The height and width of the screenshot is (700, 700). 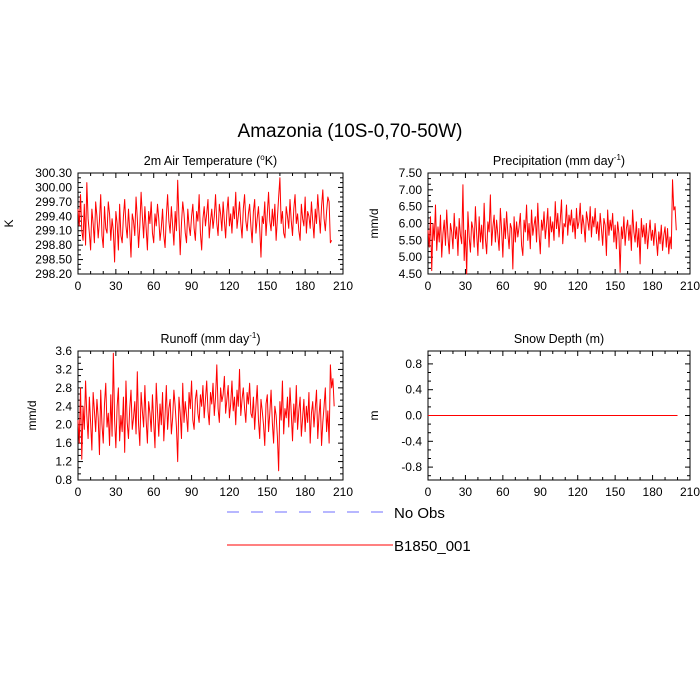 I want to click on p0-y-tick-label: 298.20, so click(x=53, y=274).